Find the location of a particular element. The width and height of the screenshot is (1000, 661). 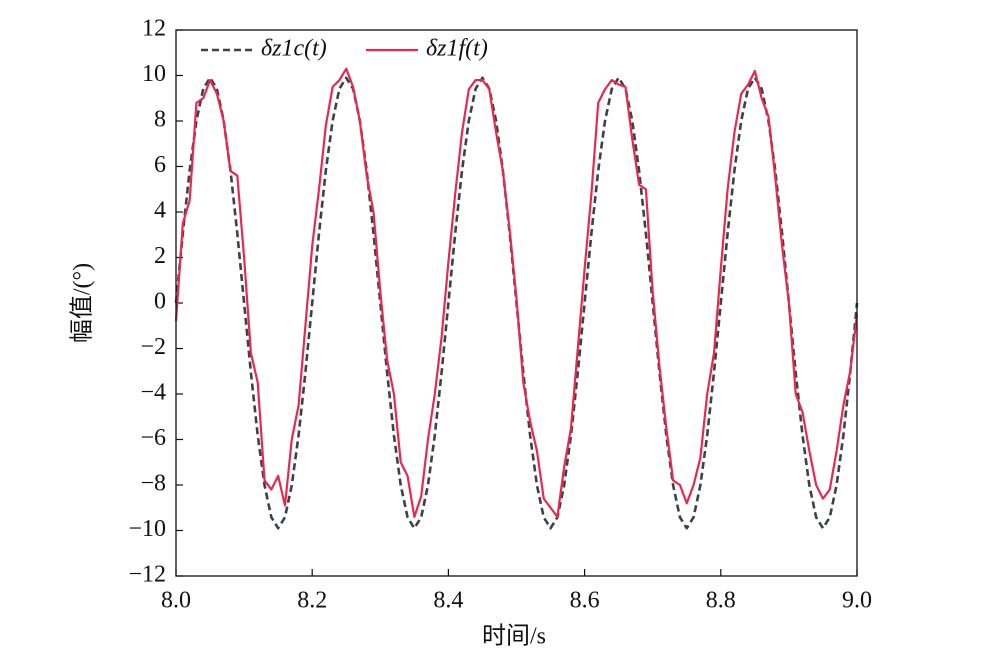

y-tick-label: 8 is located at coordinates (160, 120).